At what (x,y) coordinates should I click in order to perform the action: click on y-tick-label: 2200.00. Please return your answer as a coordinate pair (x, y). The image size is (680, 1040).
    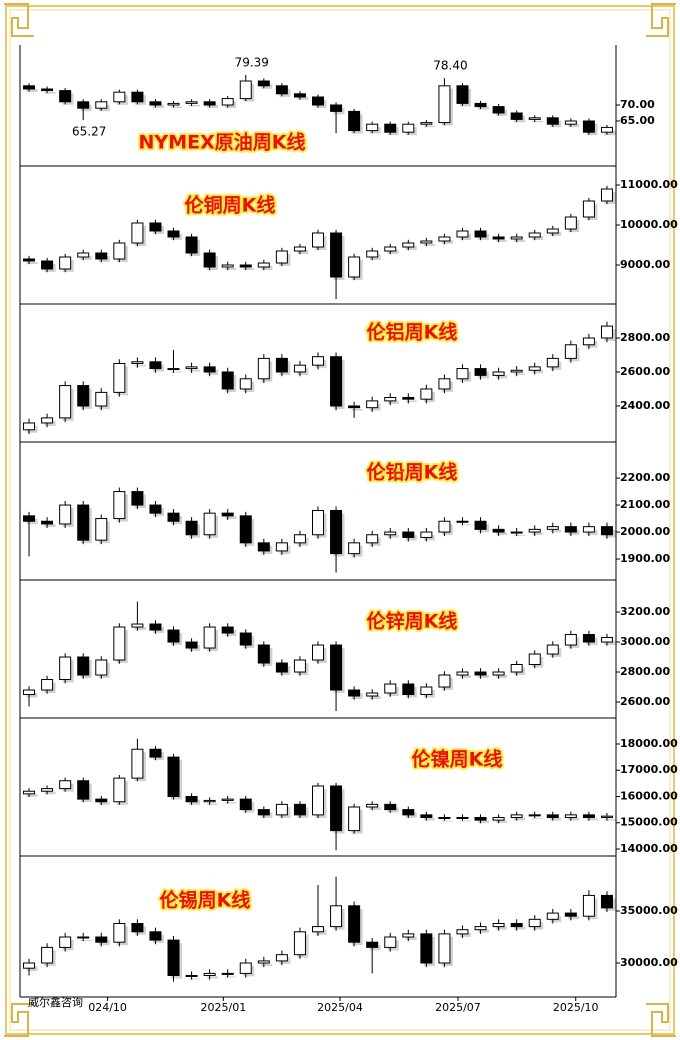
    Looking at the image, I should click on (645, 477).